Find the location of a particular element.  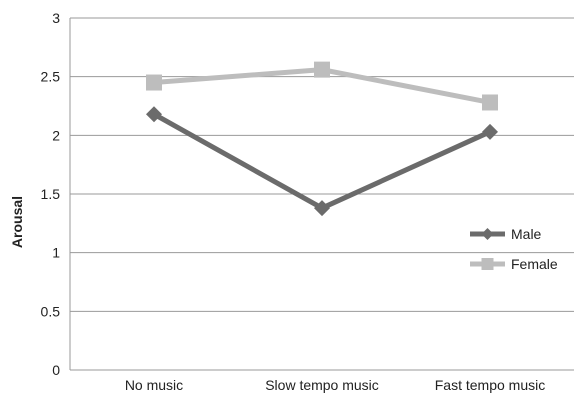

legend: Male Female is located at coordinates (514, 249).